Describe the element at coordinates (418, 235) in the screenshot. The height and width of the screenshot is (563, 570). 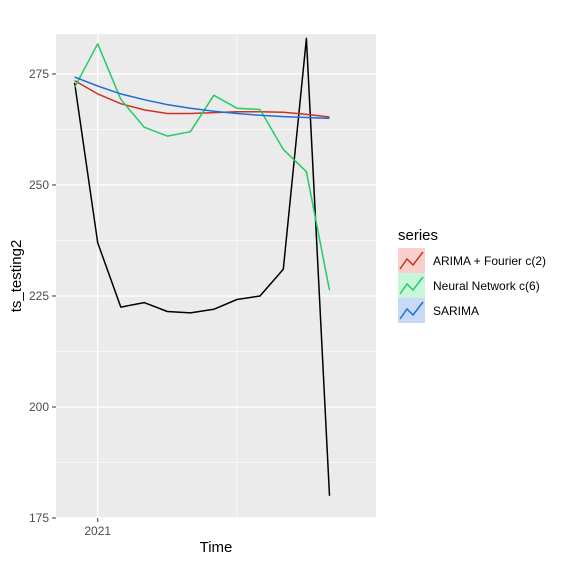
I see `legend-title: series` at that location.